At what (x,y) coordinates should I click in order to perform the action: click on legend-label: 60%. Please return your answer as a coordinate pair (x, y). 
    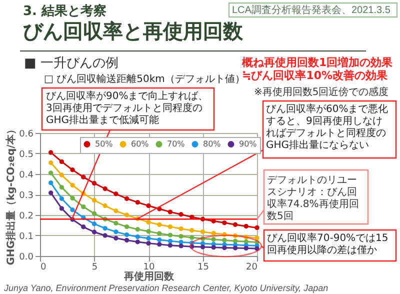
    Looking at the image, I should click on (140, 143).